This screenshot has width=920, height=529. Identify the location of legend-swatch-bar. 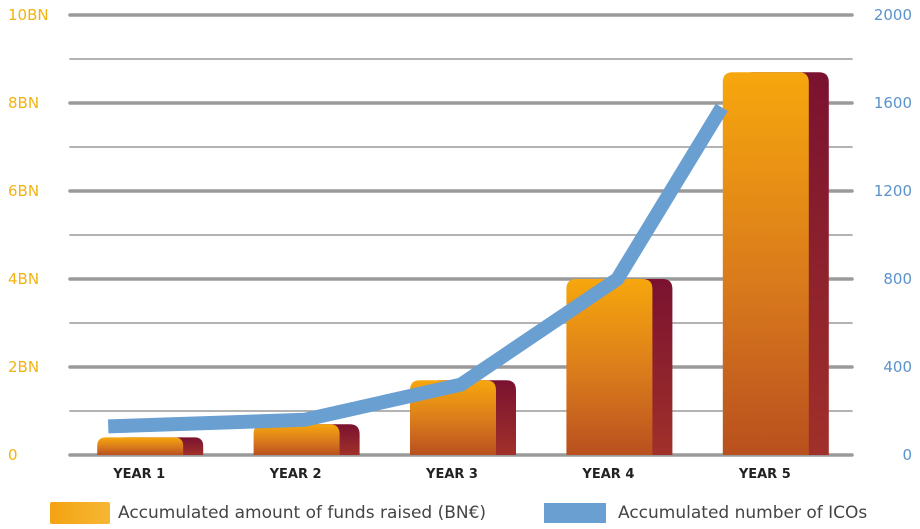
(80, 513).